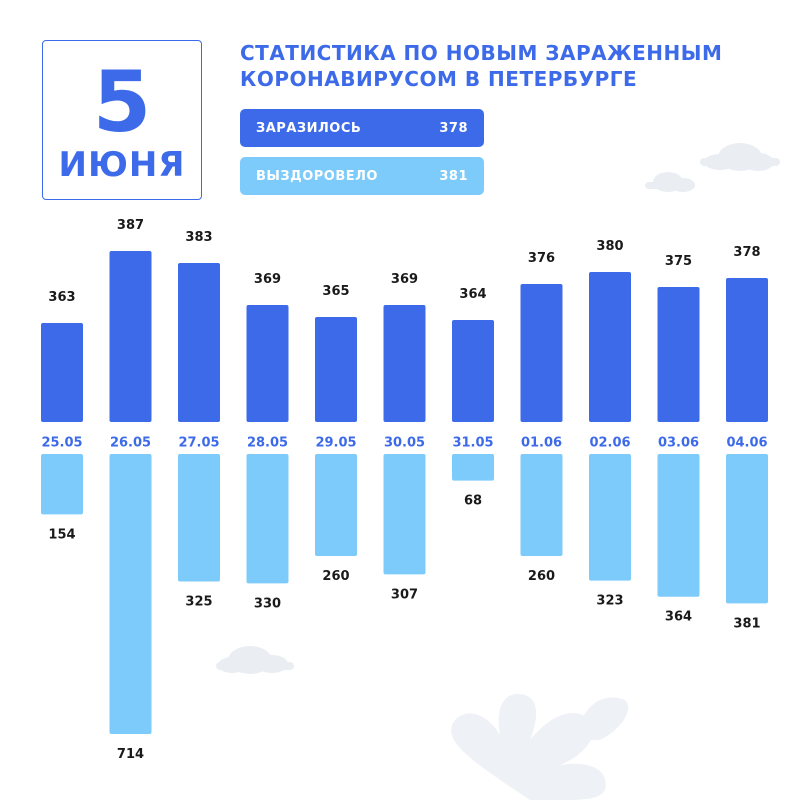 Image resolution: width=800 pixels, height=800 pixels. I want to click on value-label-infected: 364, so click(472, 294).